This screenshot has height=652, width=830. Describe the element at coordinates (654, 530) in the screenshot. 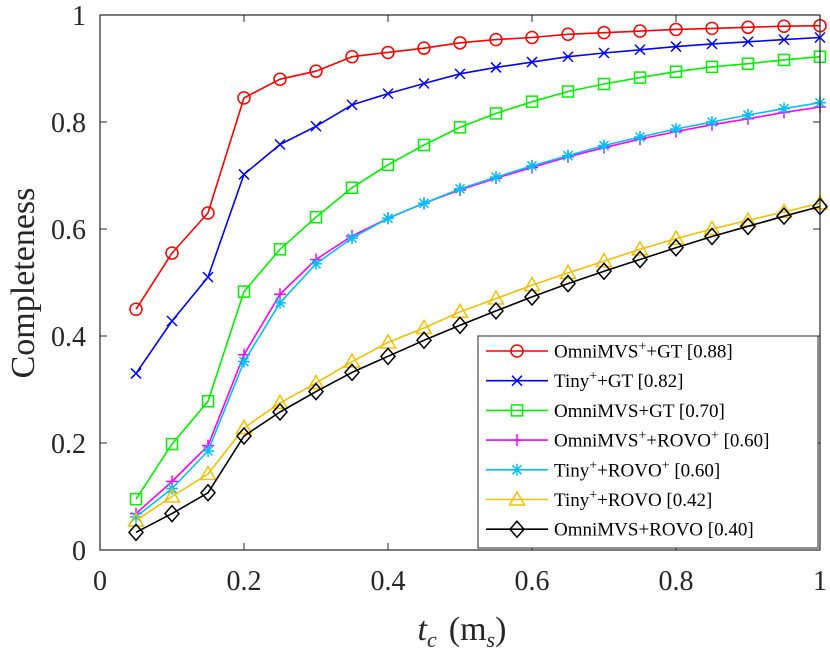

I see `legend-label: OmniMVS+ROVO [0.40]` at that location.